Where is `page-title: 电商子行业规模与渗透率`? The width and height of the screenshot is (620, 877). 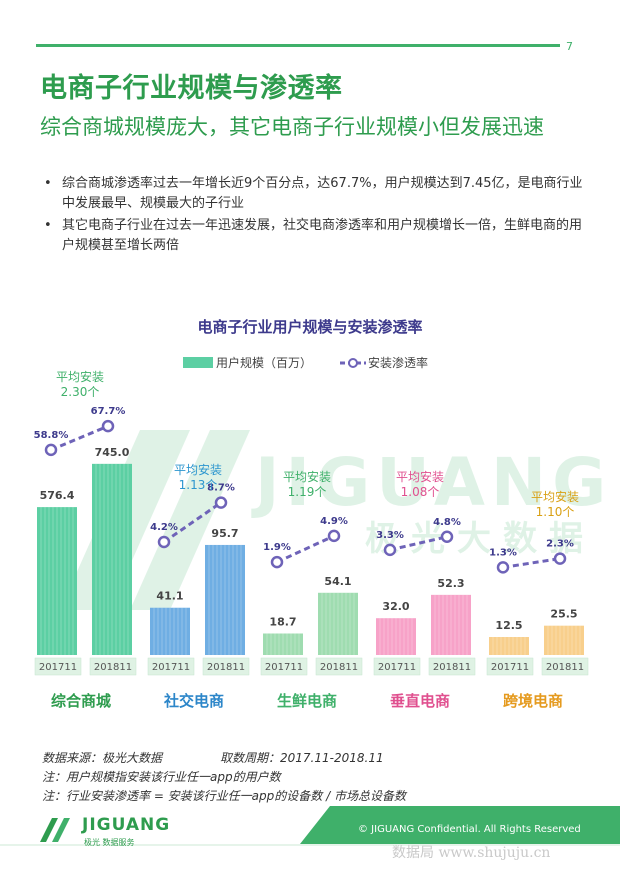 page-title: 电商子行业规模与渗透率 is located at coordinates (191, 88).